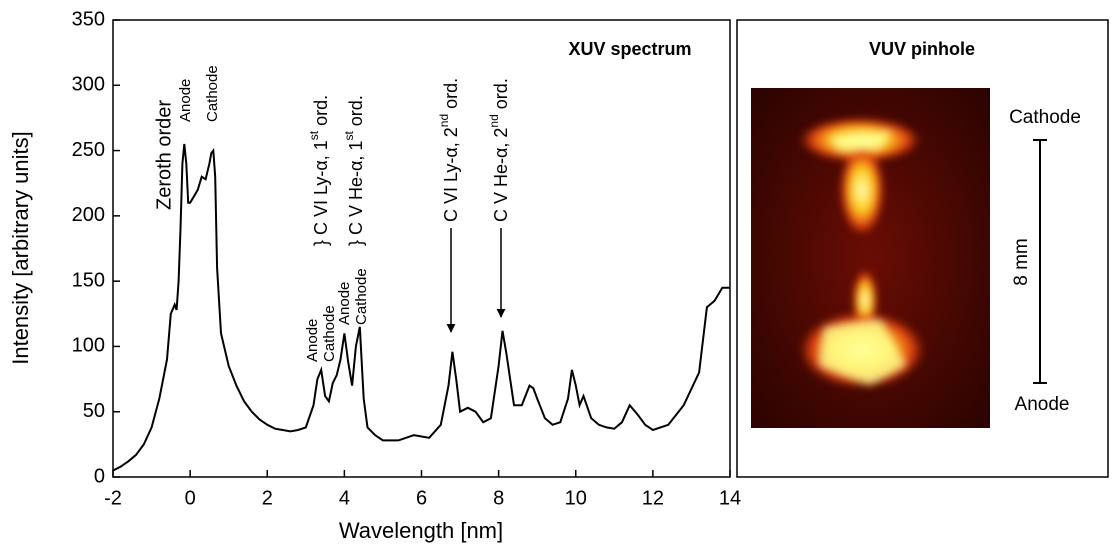 This screenshot has width=1112, height=559. I want to click on chart-title: XUV spectrum, so click(629, 49).